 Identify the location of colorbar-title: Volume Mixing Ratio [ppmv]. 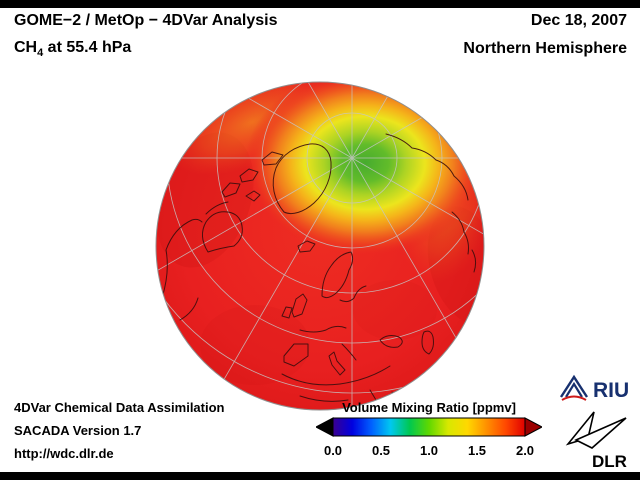
(429, 407).